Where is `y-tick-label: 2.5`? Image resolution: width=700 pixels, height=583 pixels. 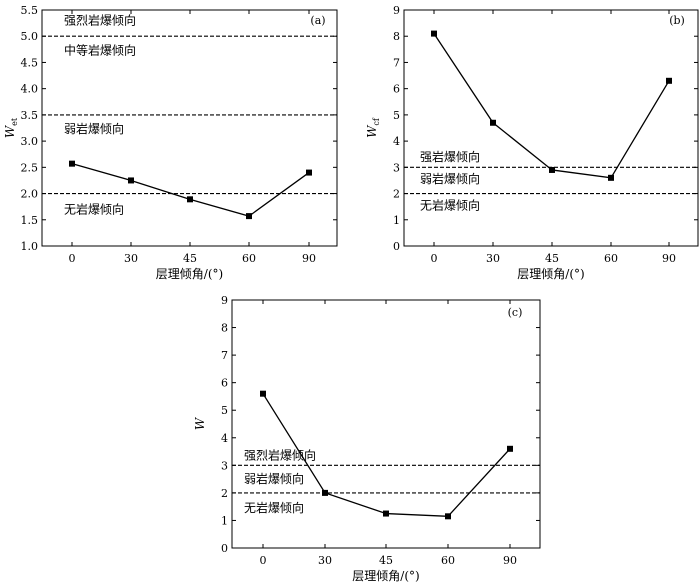 y-tick-label: 2.5 is located at coordinates (30, 167).